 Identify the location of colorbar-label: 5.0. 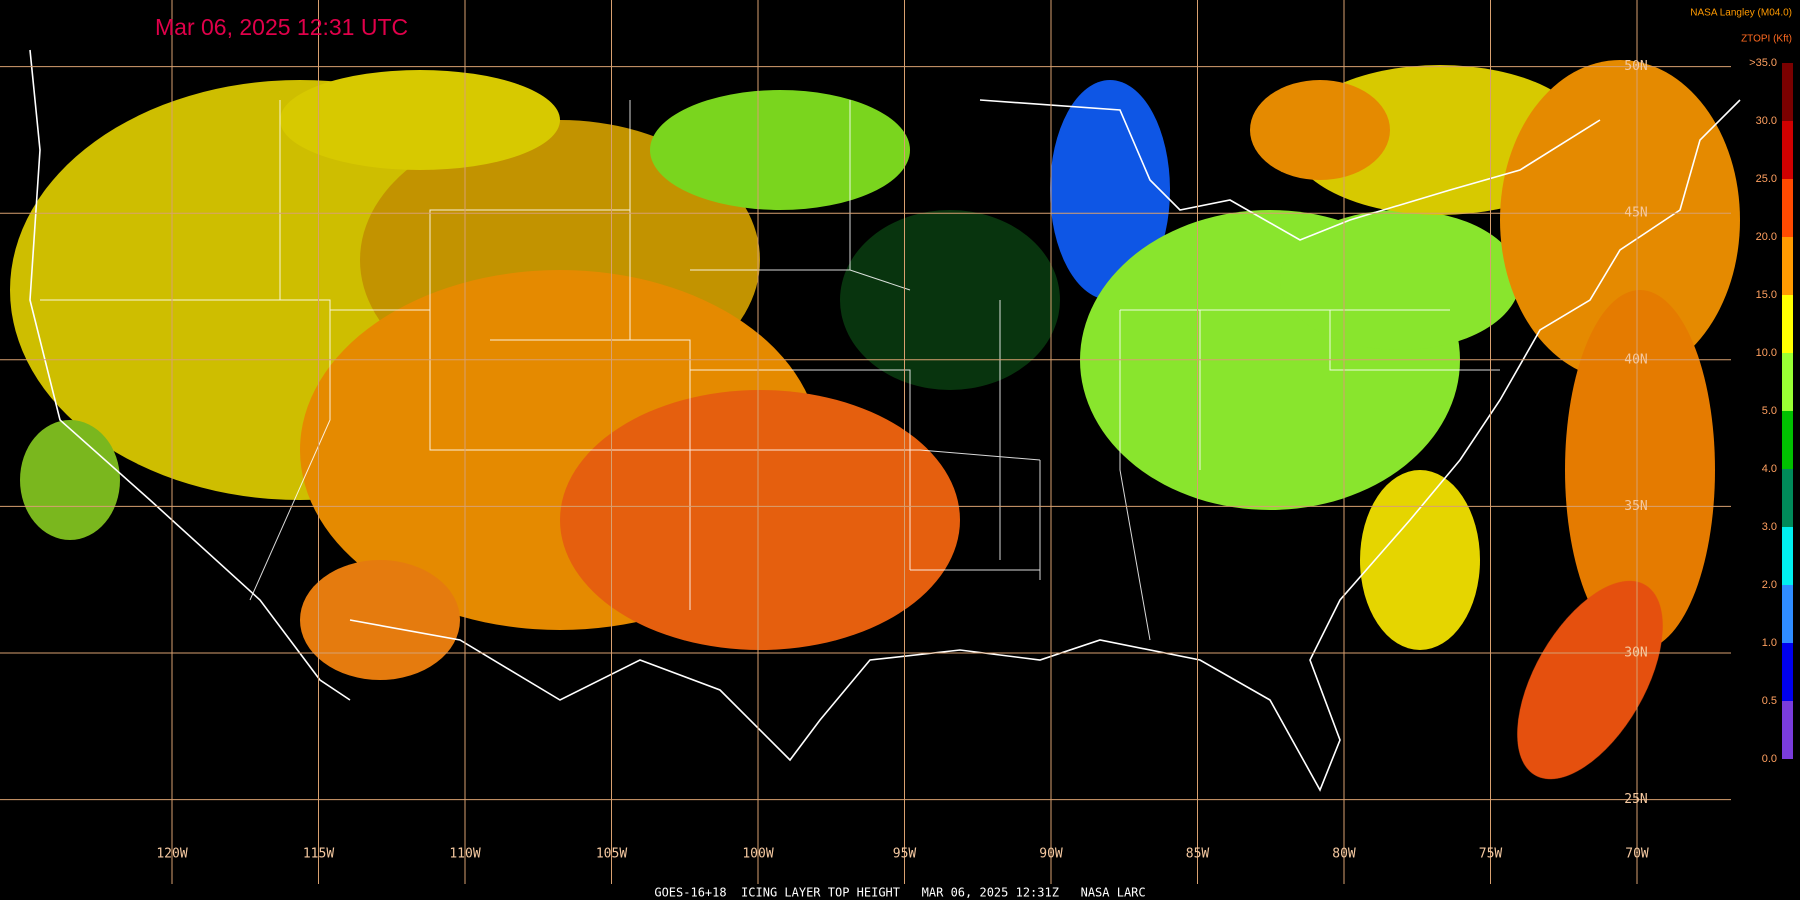
(1769, 411).